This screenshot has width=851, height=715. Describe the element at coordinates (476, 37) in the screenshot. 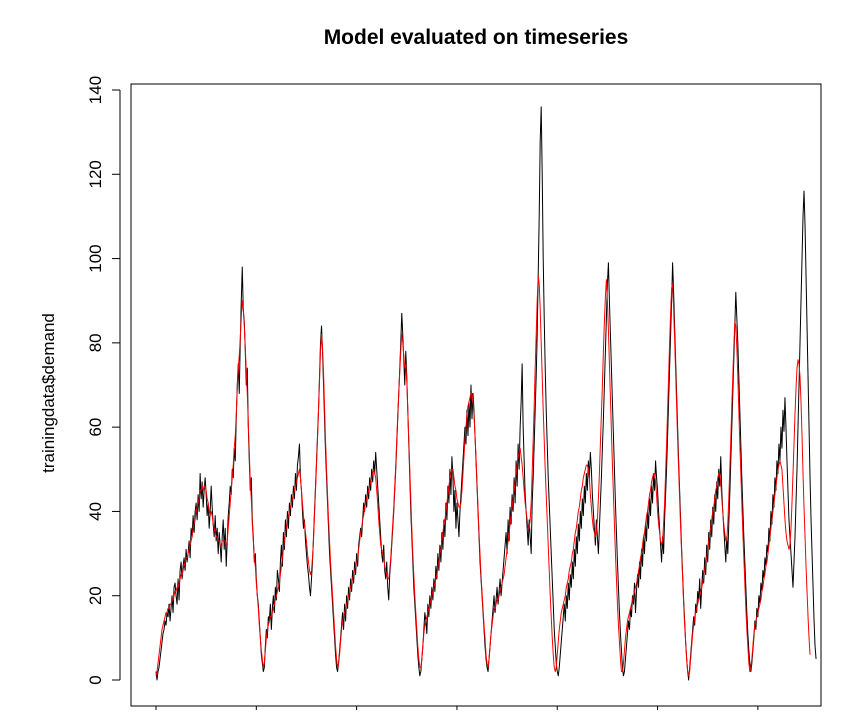

I see `chart-title: Model evaluated on timeseries` at that location.